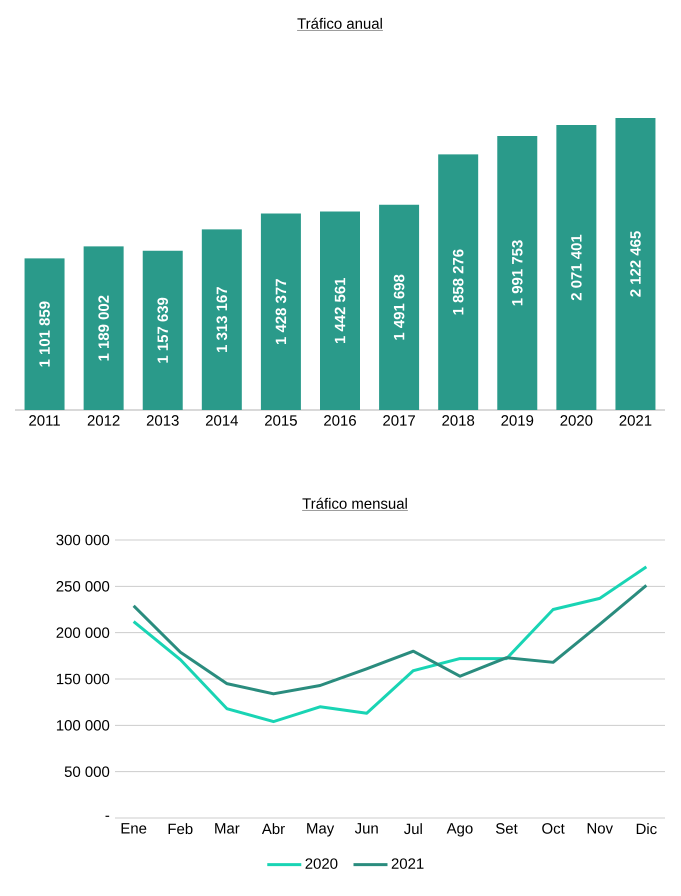 The image size is (681, 896). What do you see at coordinates (83, 725) in the screenshot?
I see `y-tick-label: 100 000` at bounding box center [83, 725].